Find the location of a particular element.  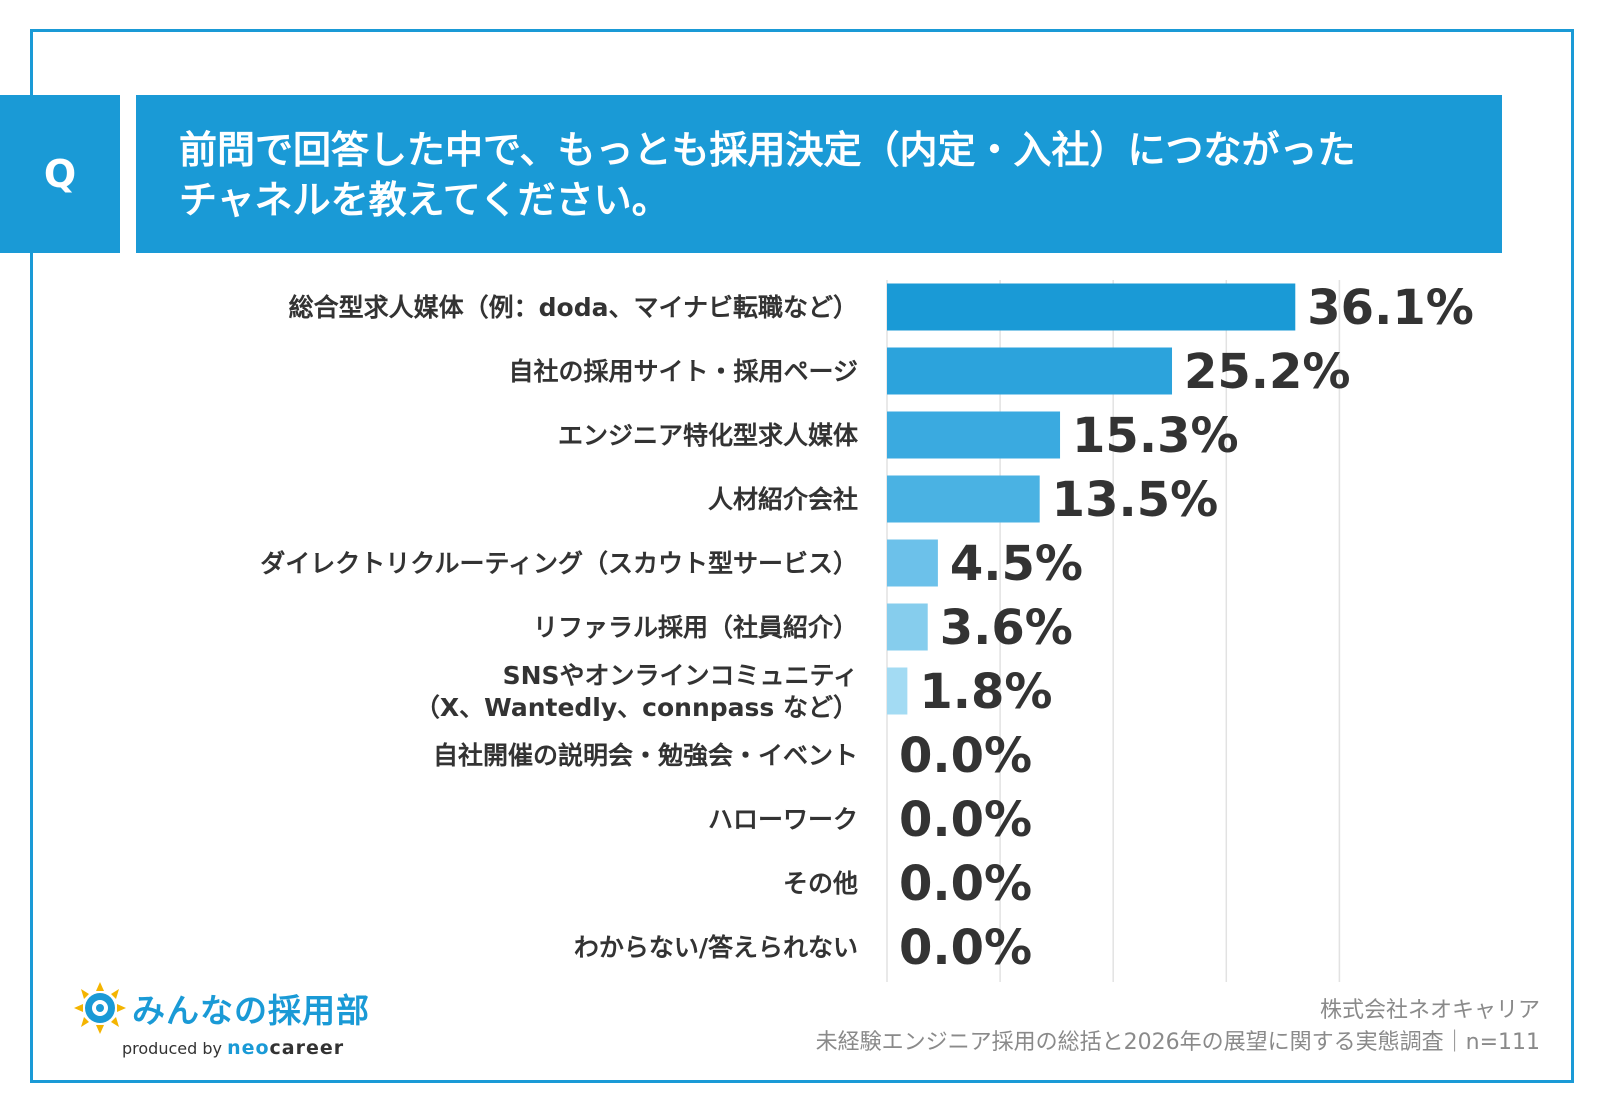

category-label: SNSやオンラインコミュニティ is located at coordinates (680, 675).